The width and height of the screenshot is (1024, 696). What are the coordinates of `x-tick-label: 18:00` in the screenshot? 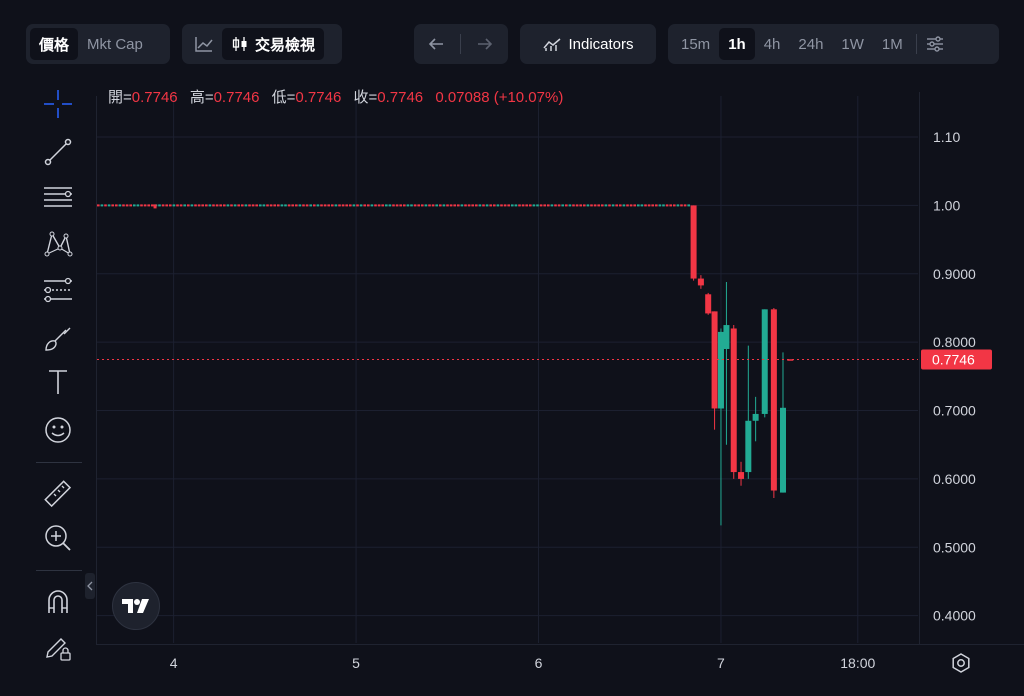 It's located at (857, 663).